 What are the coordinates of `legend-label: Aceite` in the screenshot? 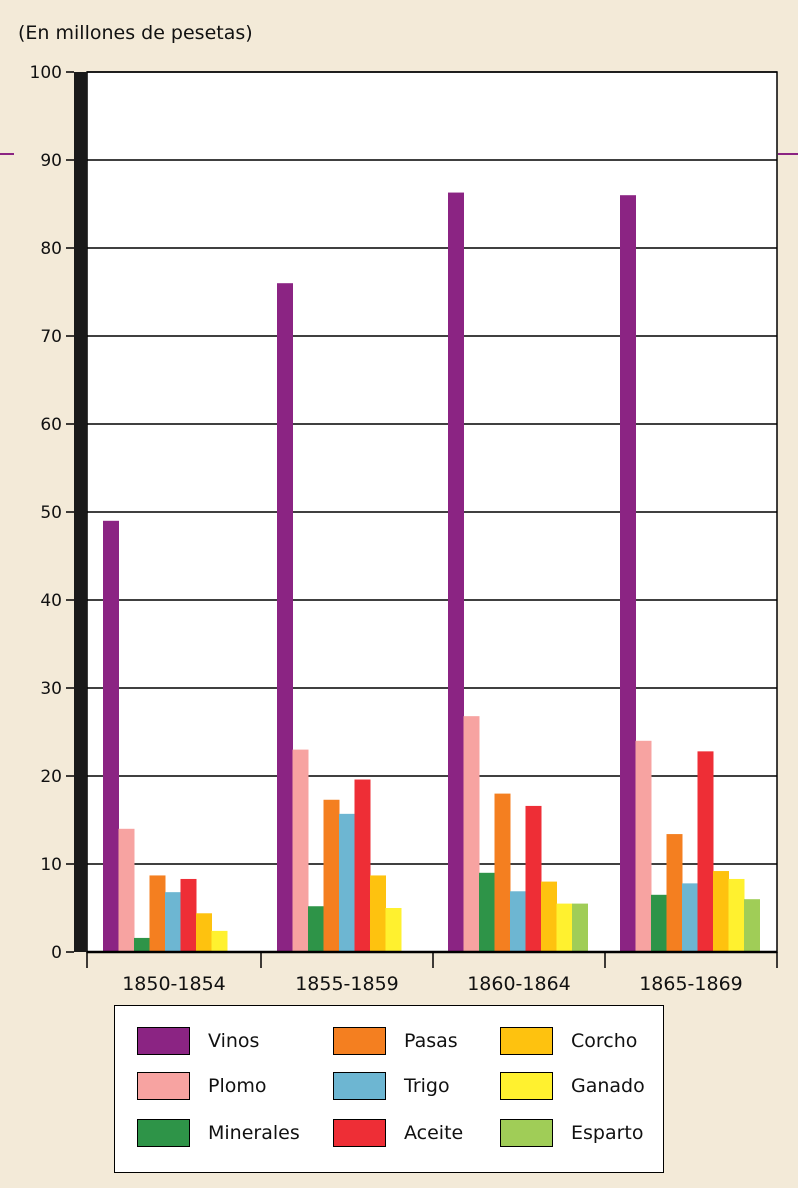 It's located at (434, 1133).